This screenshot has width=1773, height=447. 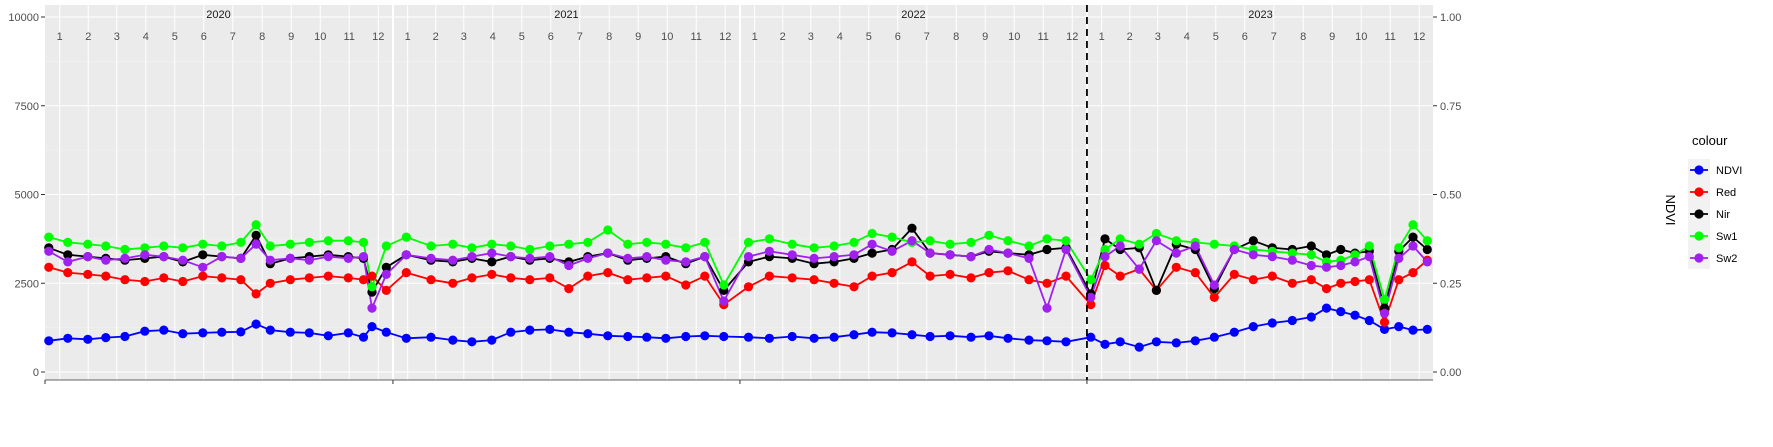 What do you see at coordinates (1710, 140) in the screenshot?
I see `legend-title: colour` at bounding box center [1710, 140].